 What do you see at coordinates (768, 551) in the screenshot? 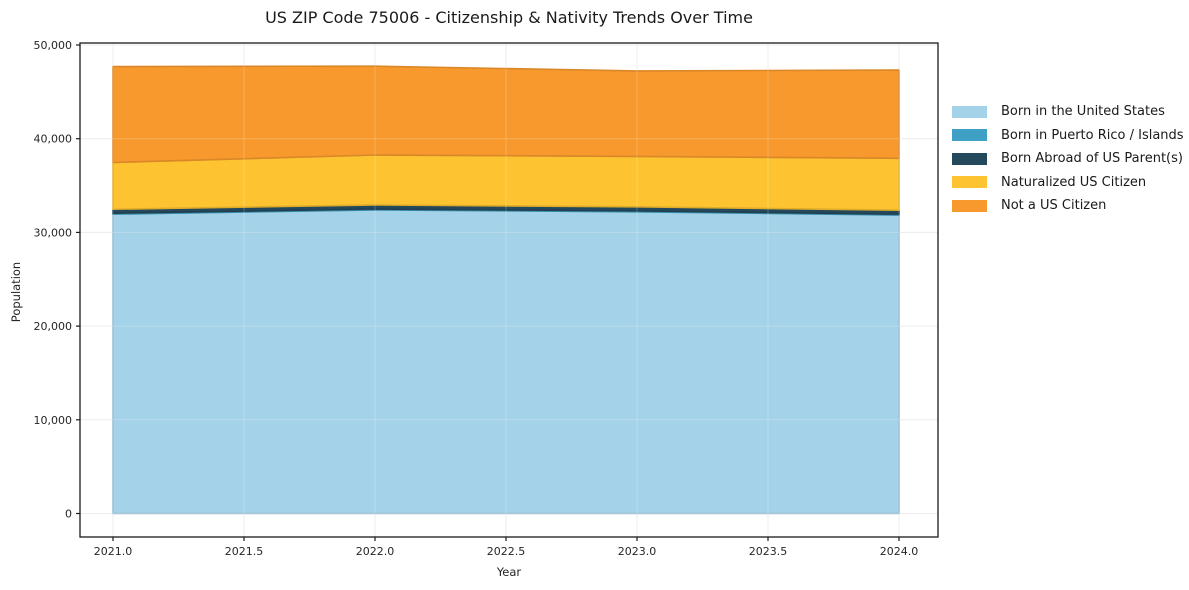
I see `x-tick-label: 2023.5` at bounding box center [768, 551].